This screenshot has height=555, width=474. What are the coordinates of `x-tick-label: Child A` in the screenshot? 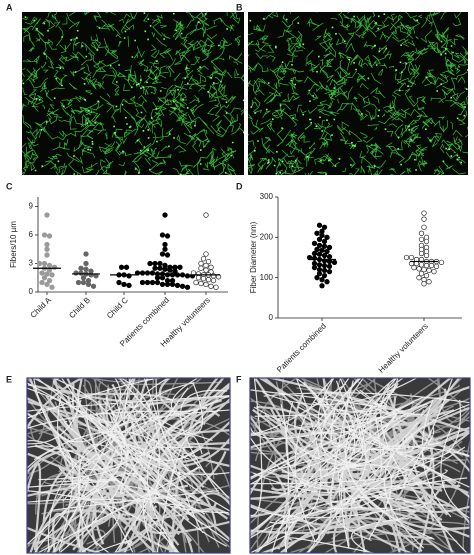 It's located at (41, 307).